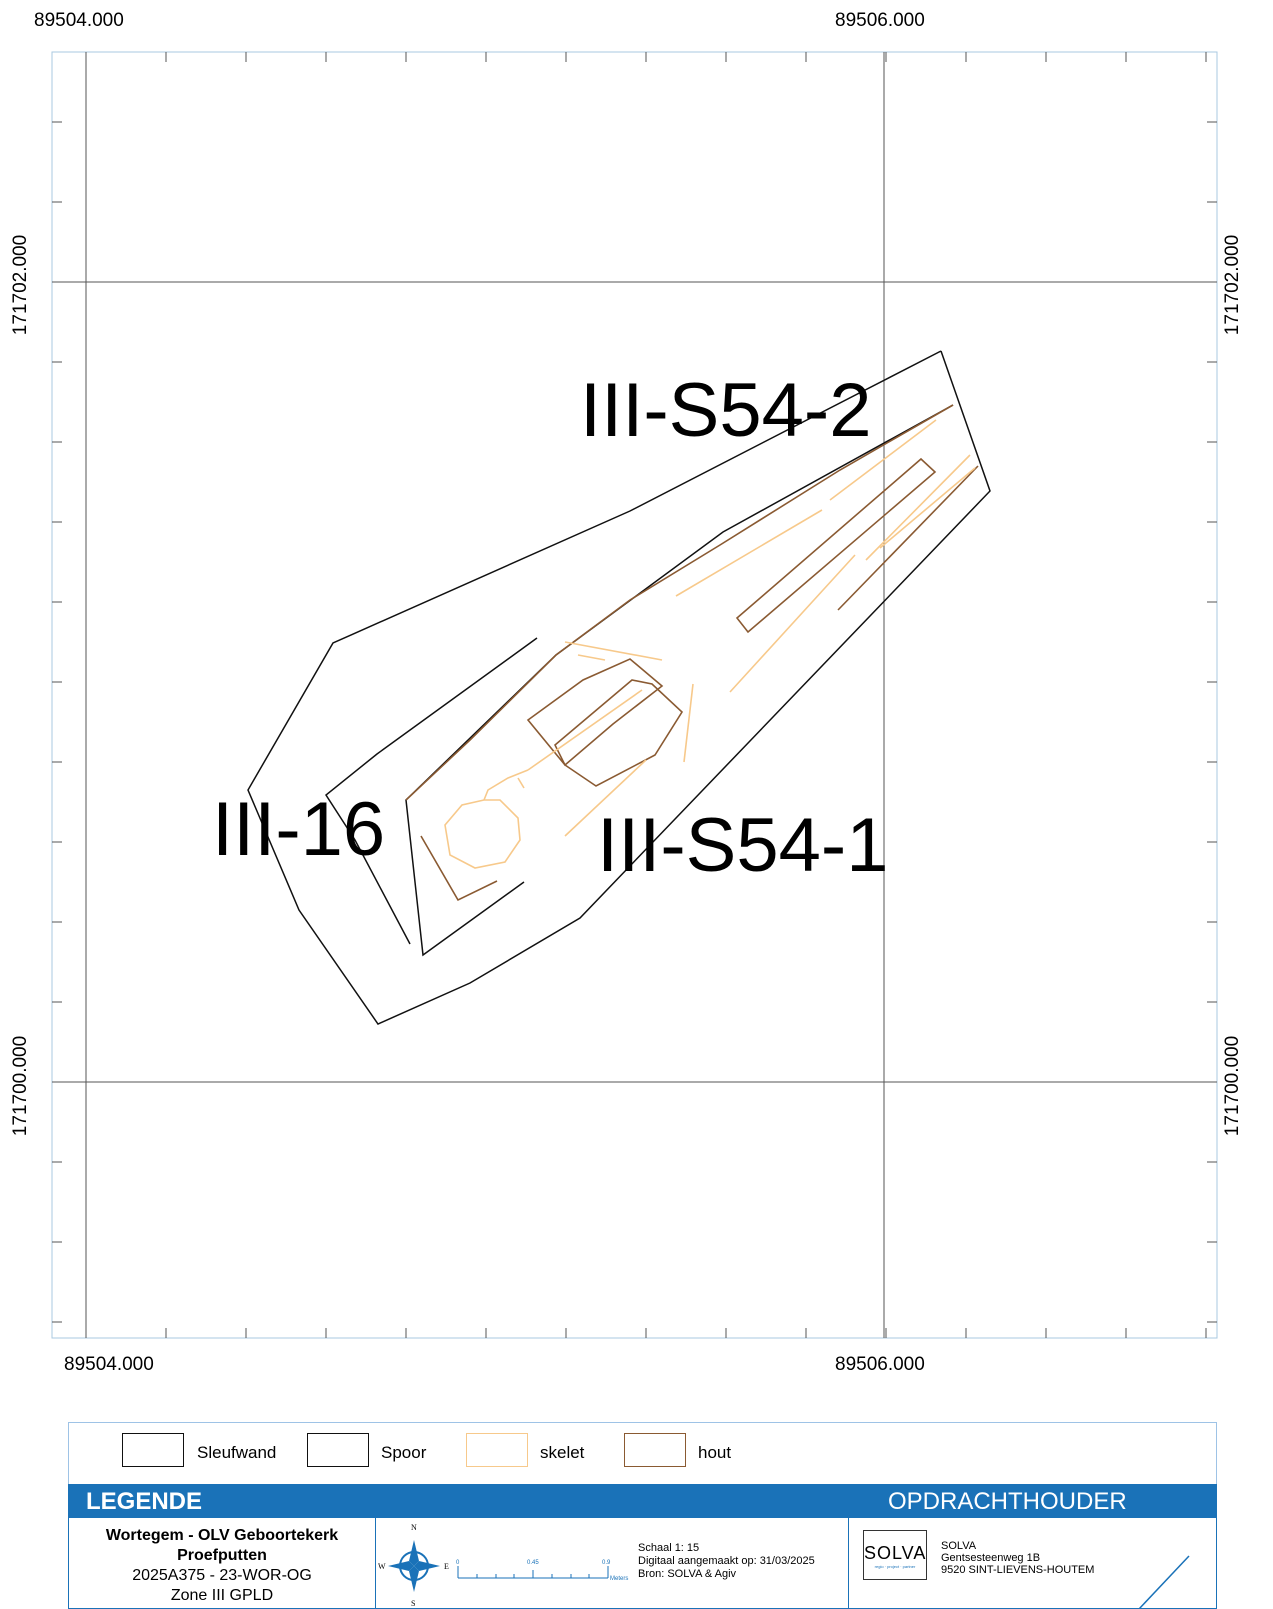 The width and height of the screenshot is (1273, 1609). What do you see at coordinates (446, 1566) in the screenshot?
I see `compass-e: E` at bounding box center [446, 1566].